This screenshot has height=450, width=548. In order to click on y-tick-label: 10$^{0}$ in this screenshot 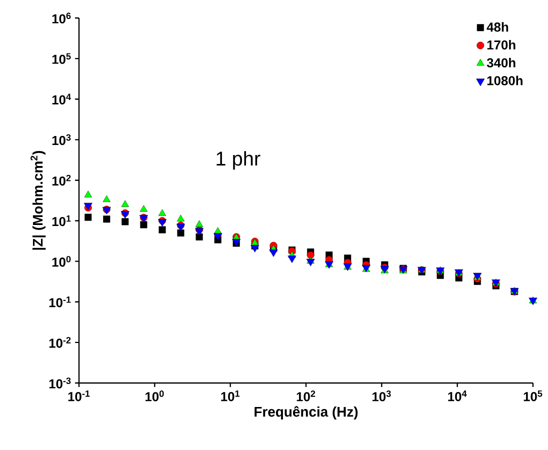, I will do `click(61, 261)`.